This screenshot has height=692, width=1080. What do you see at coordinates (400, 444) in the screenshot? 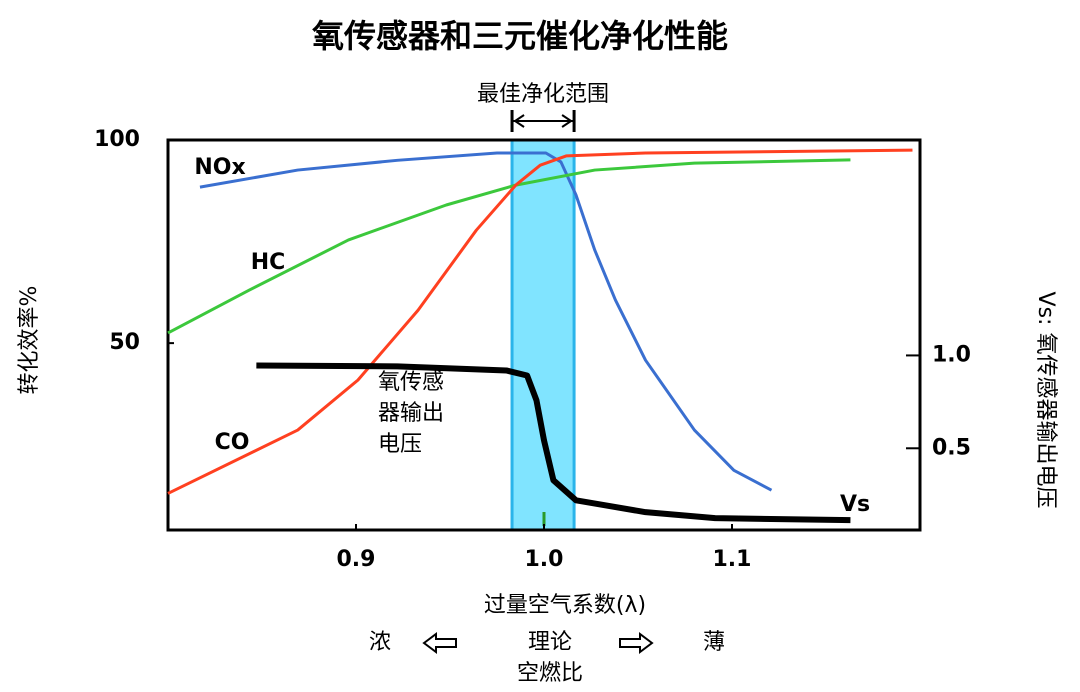
I see `annotation: 电压` at bounding box center [400, 444].